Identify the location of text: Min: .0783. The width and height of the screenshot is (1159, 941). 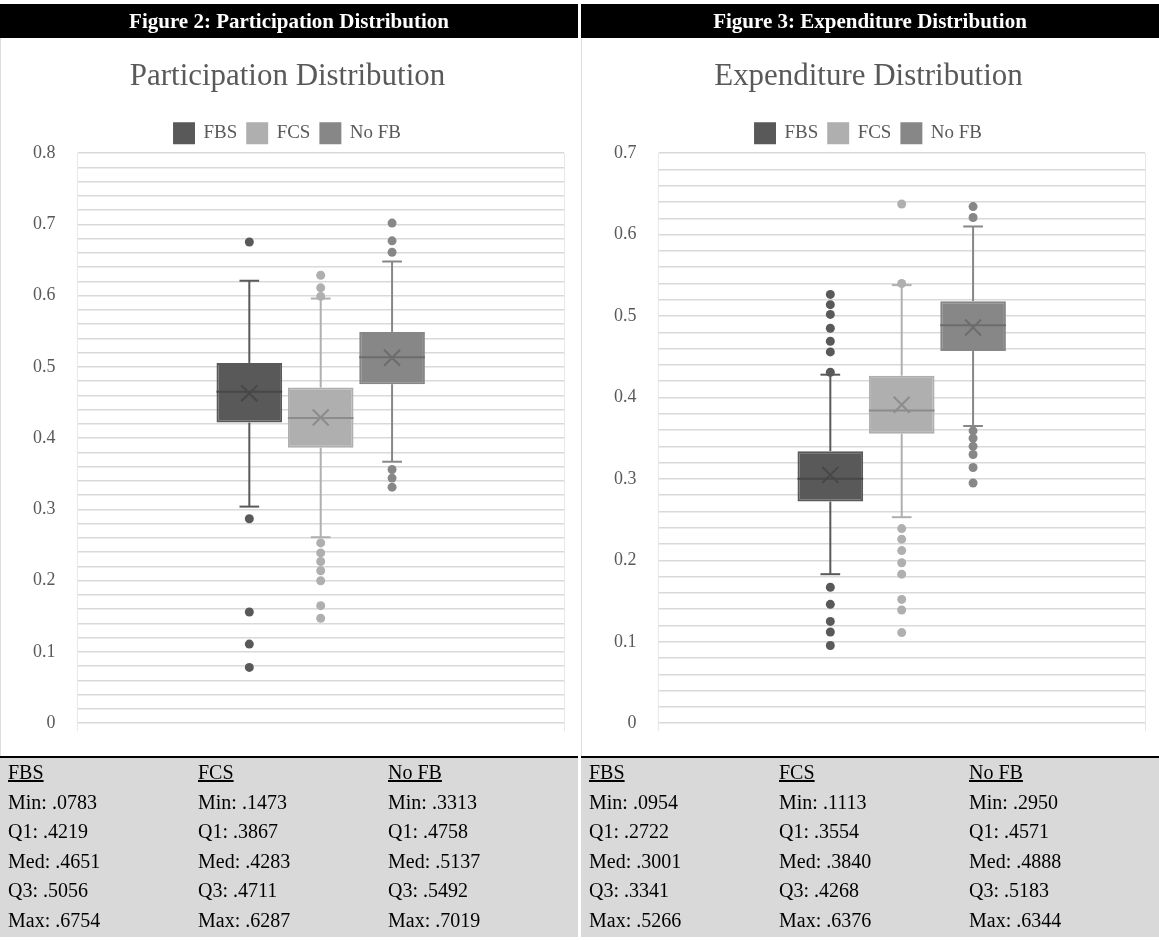
(53, 802).